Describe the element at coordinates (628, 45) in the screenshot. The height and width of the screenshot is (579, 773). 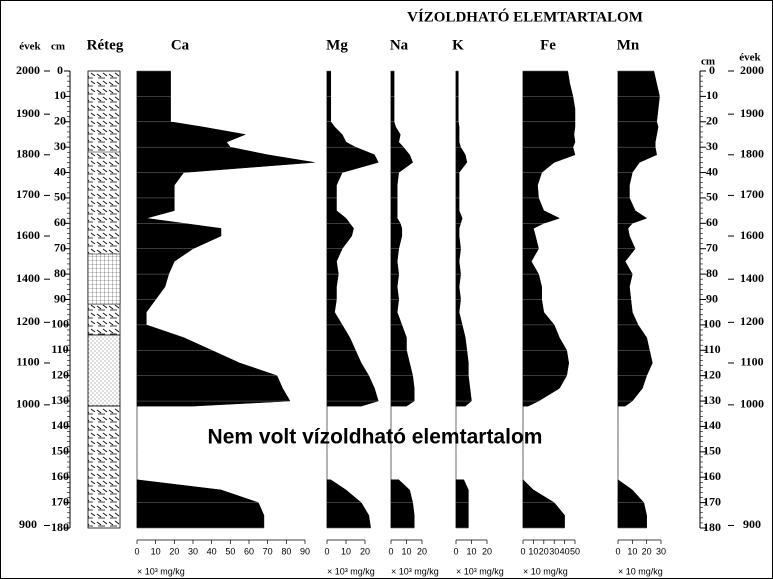
I see `column-title: Mn` at that location.